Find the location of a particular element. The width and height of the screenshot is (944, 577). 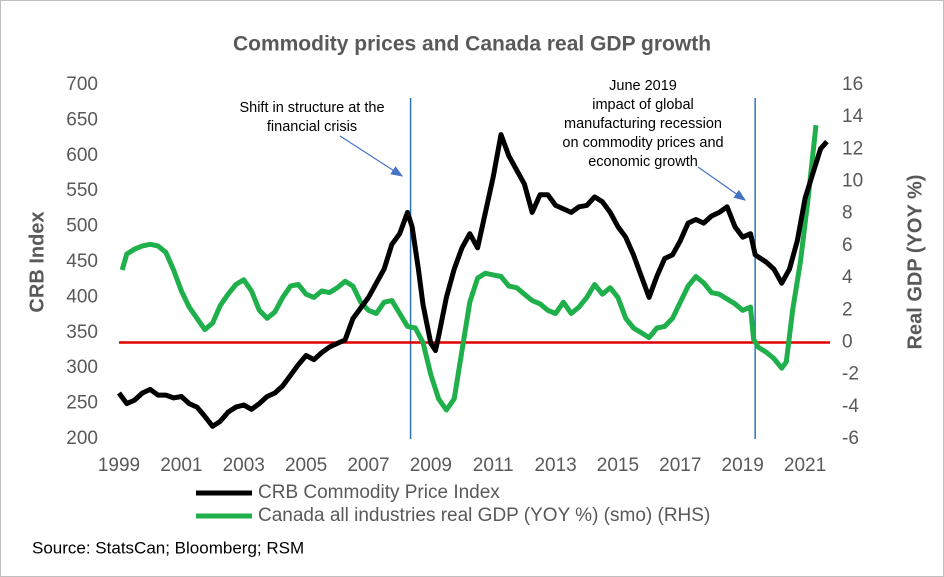

y2-tick-label: 12 is located at coordinates (852, 148).